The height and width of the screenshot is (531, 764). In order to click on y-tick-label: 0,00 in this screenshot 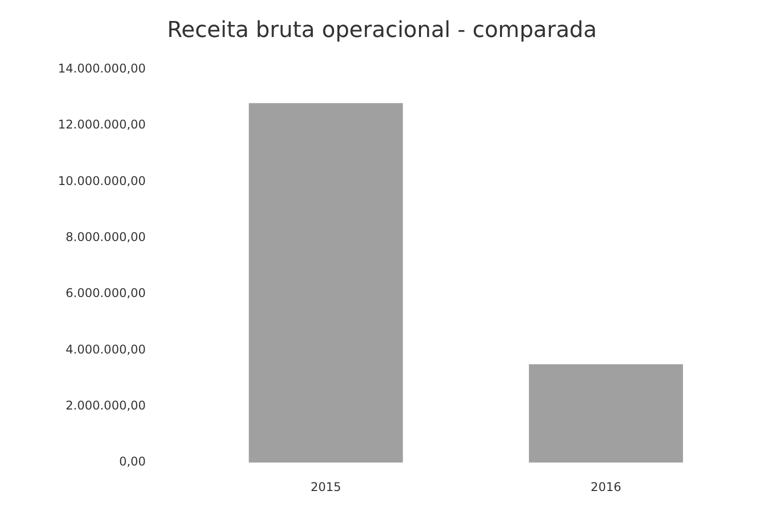, I will do `click(132, 461)`.